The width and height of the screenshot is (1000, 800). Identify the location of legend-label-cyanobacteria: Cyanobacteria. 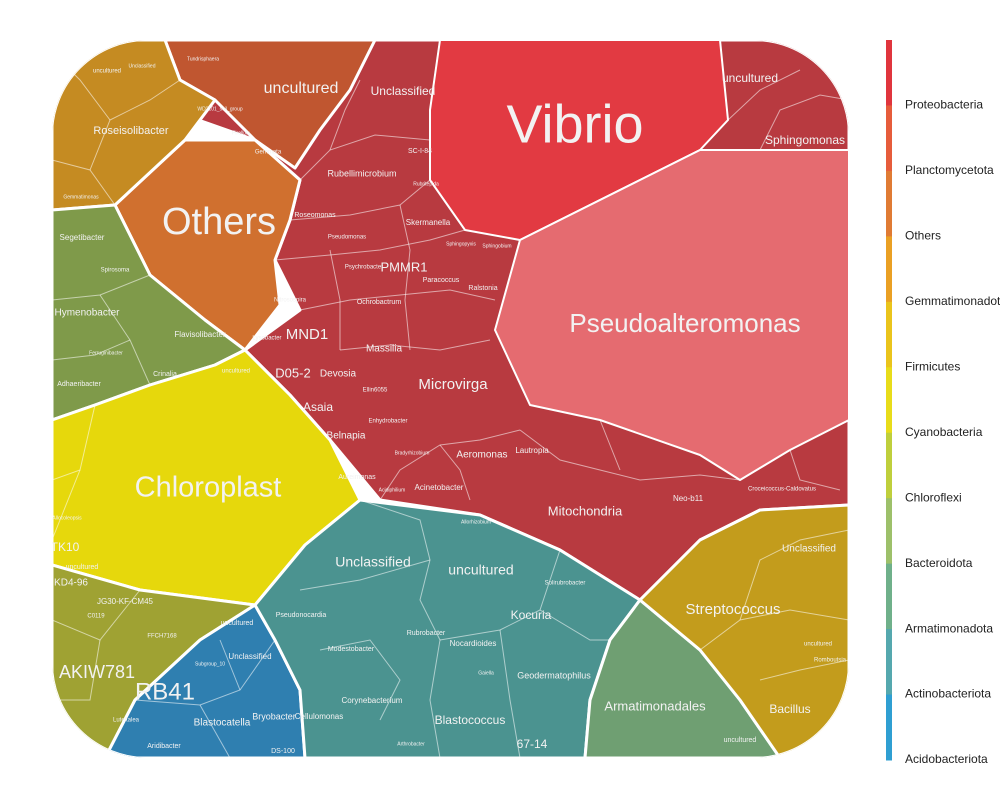
(944, 432).